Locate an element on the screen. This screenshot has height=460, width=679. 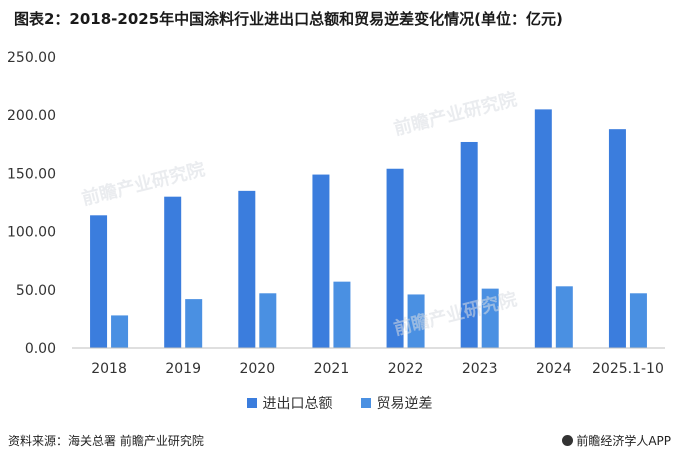
x-tick-label: 2019 is located at coordinates (183, 369).